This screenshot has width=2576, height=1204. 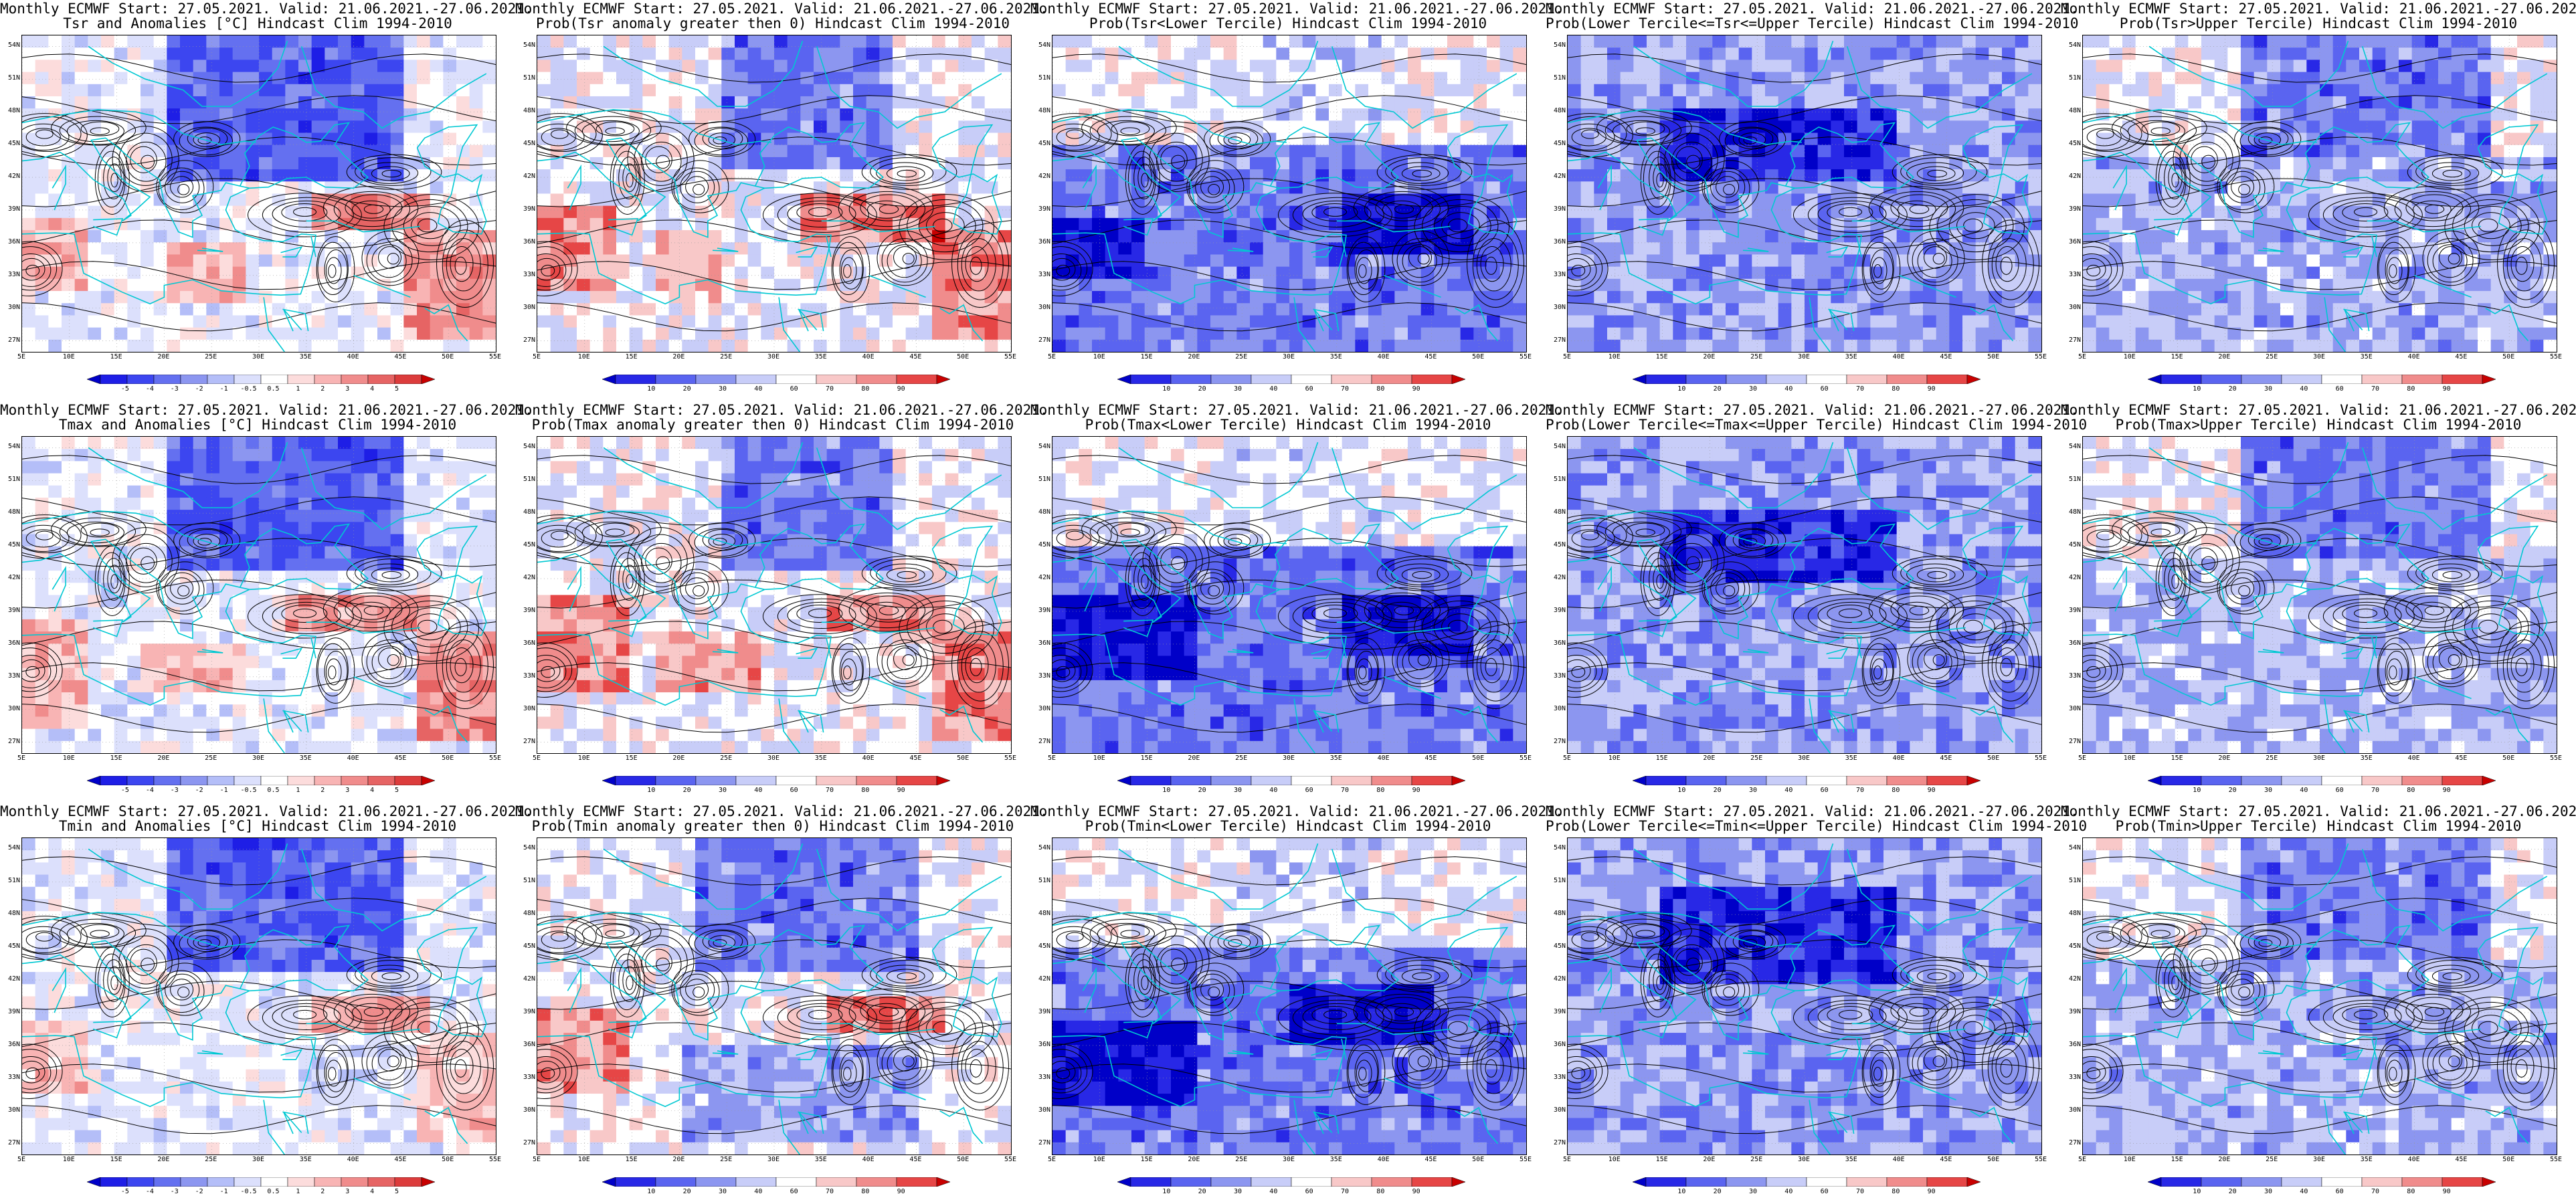 I want to click on latitude-tick-label: 45N, so click(x=1560, y=144).